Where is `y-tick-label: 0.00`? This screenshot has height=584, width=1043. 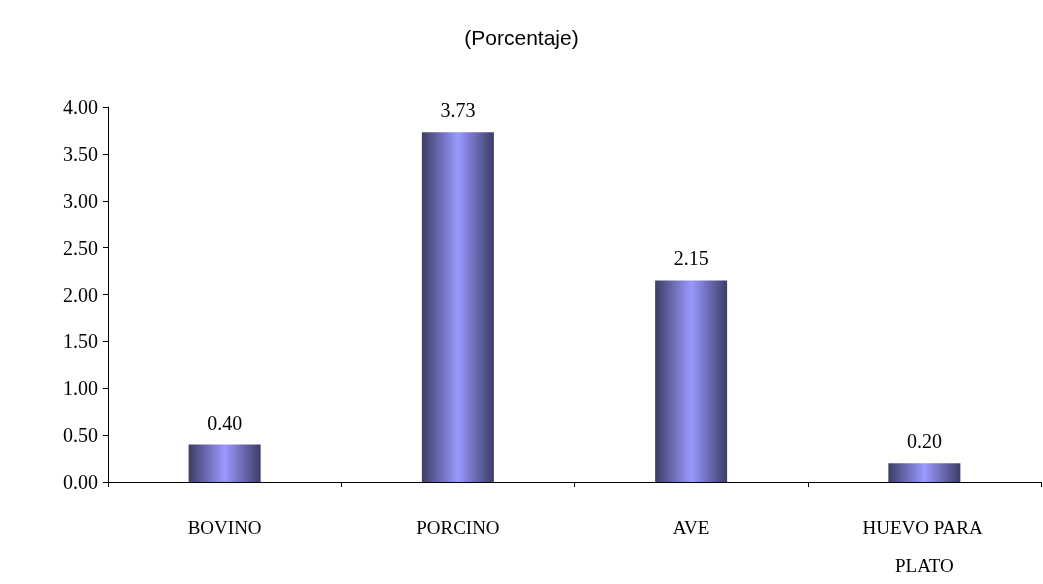 y-tick-label: 0.00 is located at coordinates (80, 482).